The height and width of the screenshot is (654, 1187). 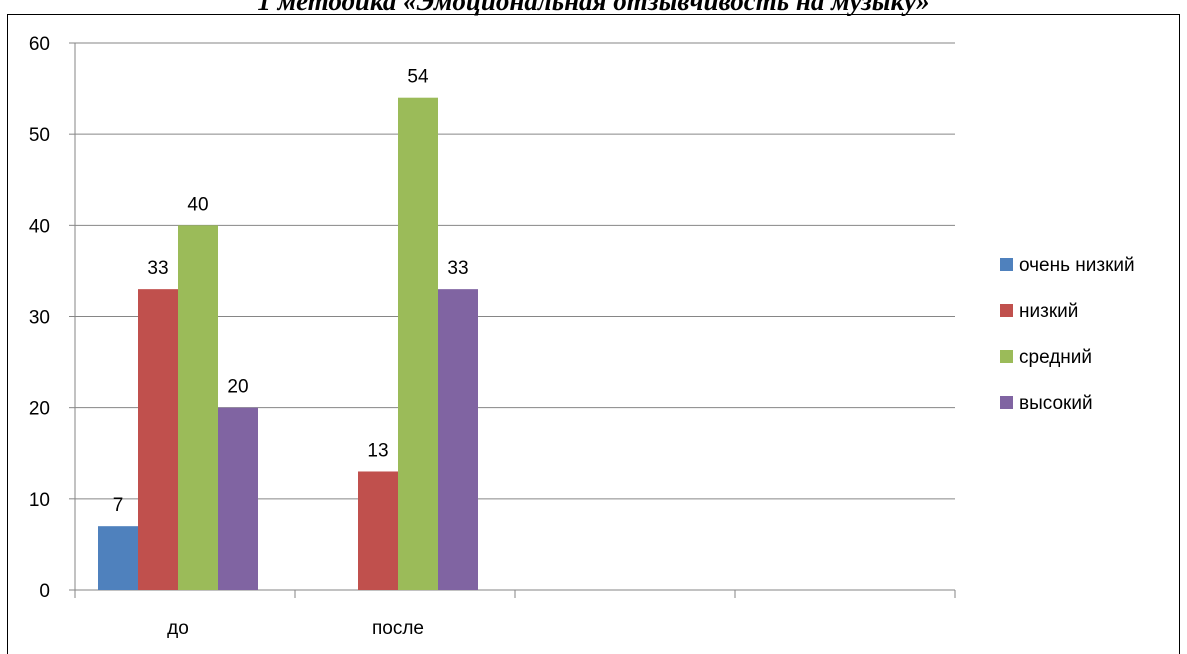 I want to click on y-tick-label: 40, so click(x=39, y=226).